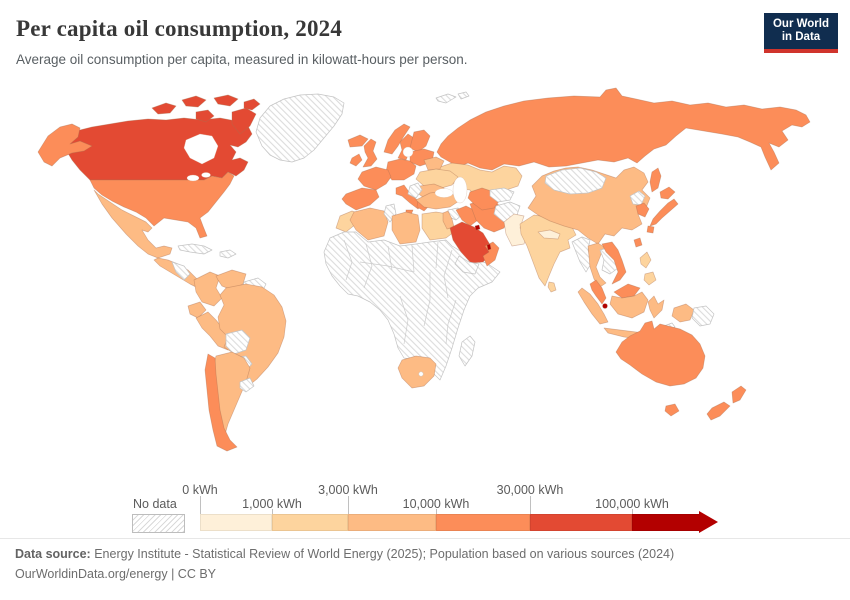  I want to click on africa-internal-borders, so click(400, 292).